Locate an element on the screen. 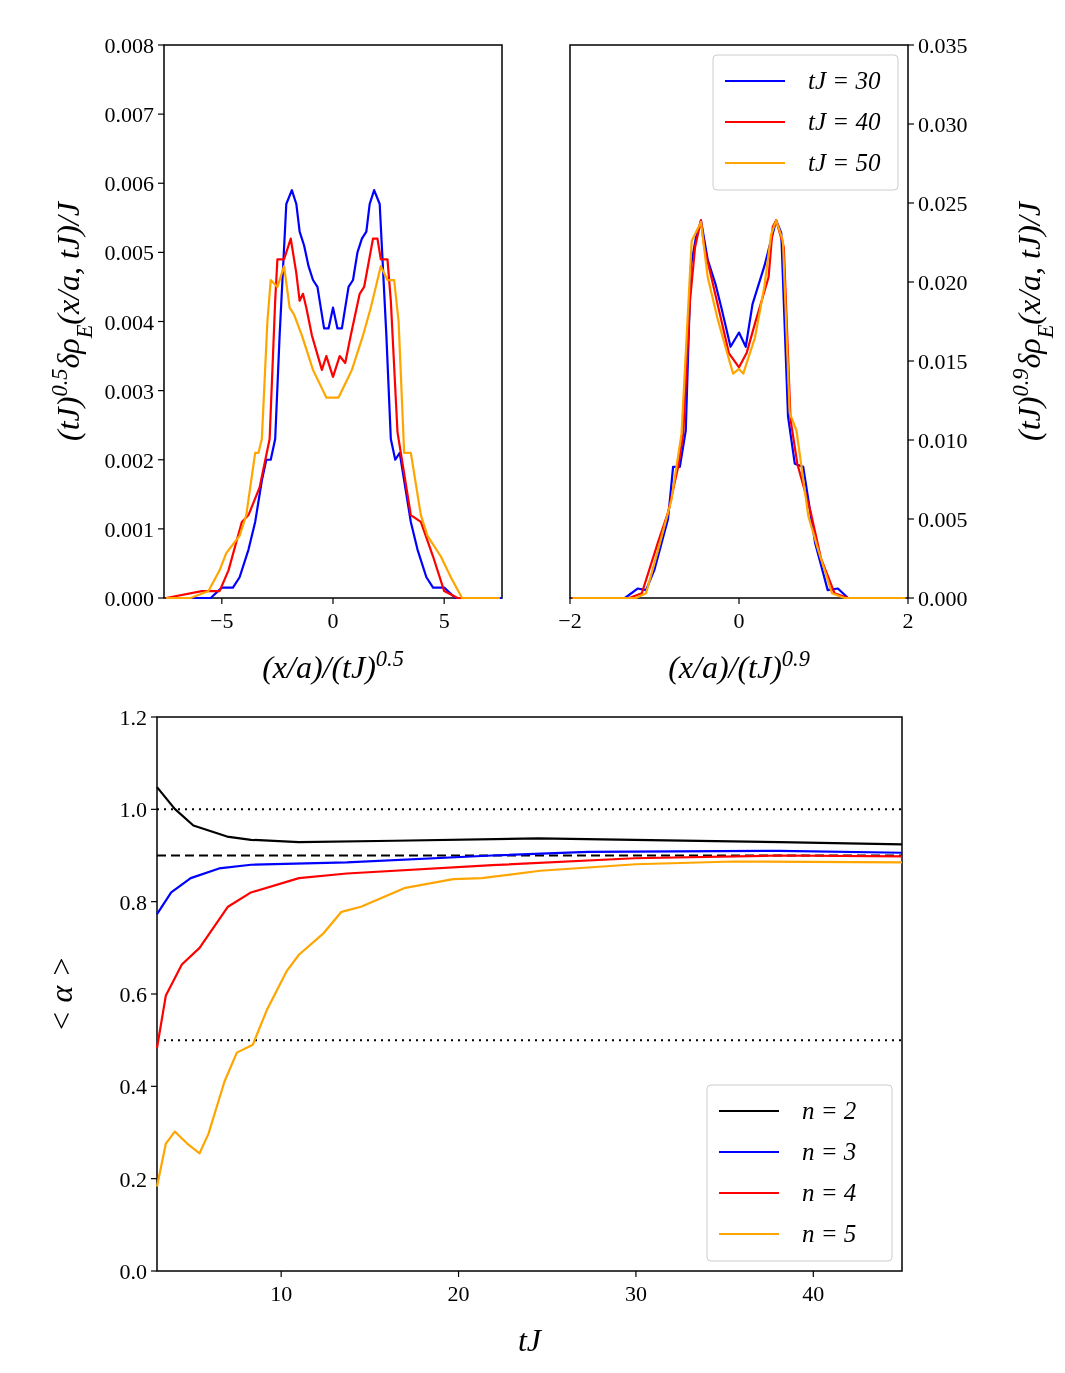 Image resolution: width=1065 pixels, height=1373 pixels. y-tick-label: 0.003 is located at coordinates (129, 391).